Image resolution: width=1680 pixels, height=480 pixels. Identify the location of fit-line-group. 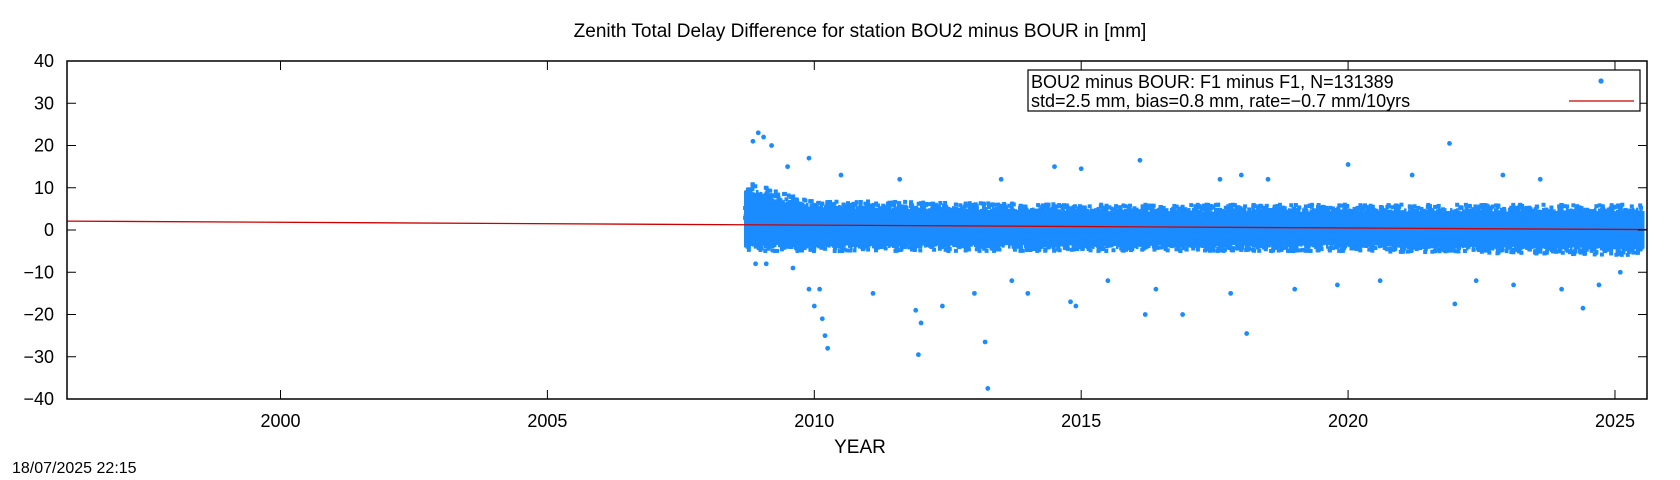
(857, 225).